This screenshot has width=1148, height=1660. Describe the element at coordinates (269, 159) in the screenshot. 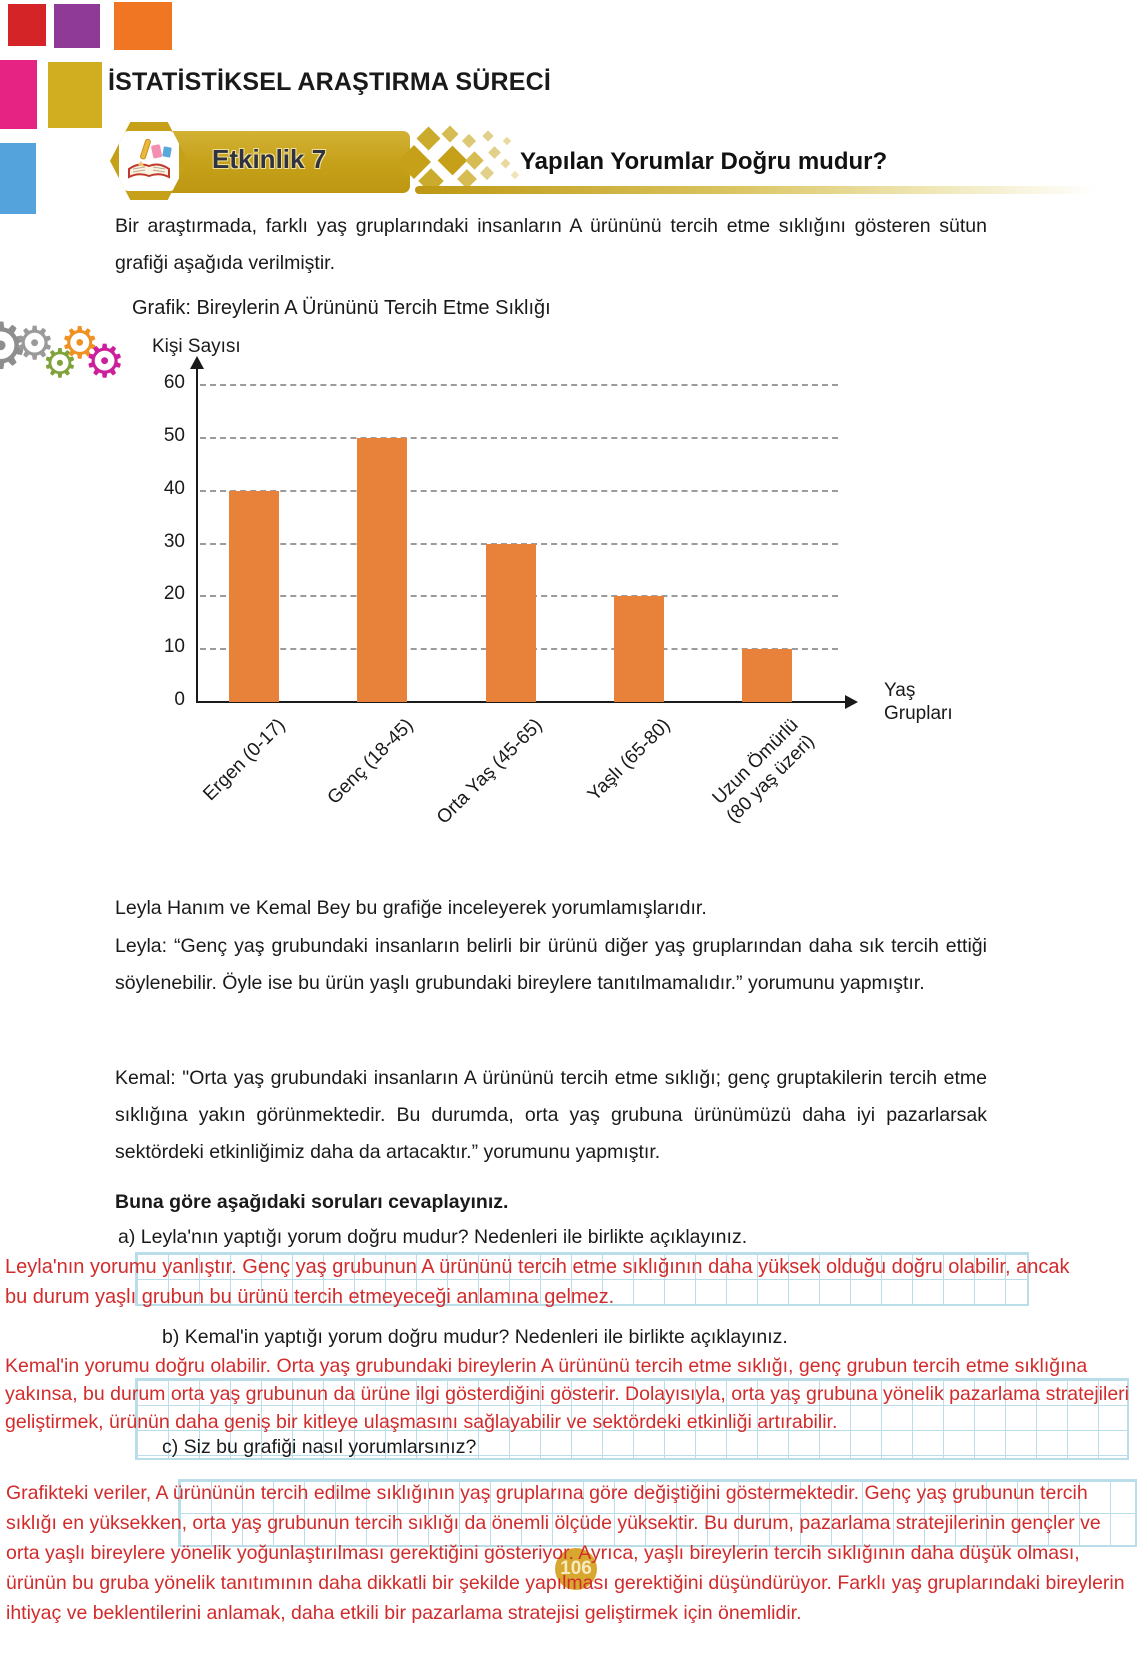

I see `activity-label: Etkinlik 7` at that location.